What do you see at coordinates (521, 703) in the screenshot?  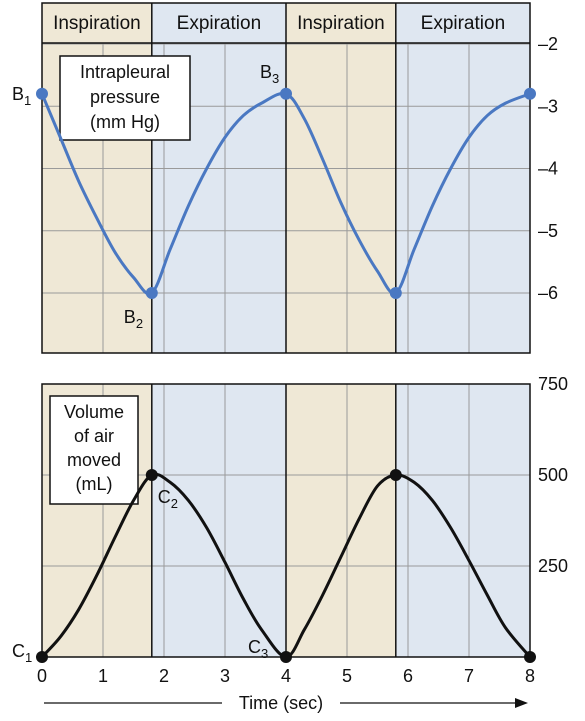 I see `time-arrow-head` at bounding box center [521, 703].